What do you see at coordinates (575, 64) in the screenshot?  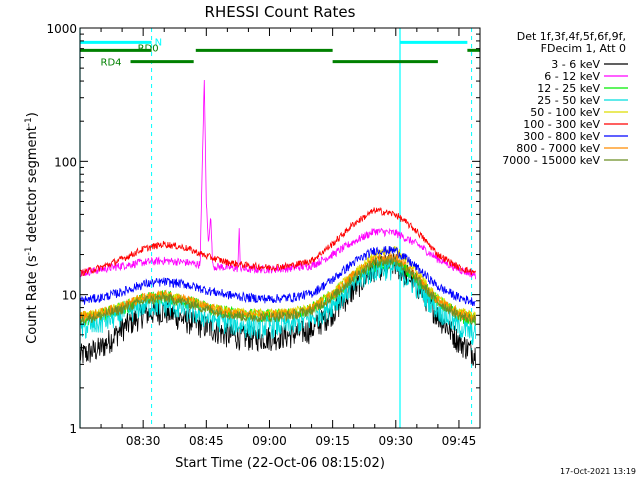 I see `legend-entry-label: 3 - 6 keV` at bounding box center [575, 64].